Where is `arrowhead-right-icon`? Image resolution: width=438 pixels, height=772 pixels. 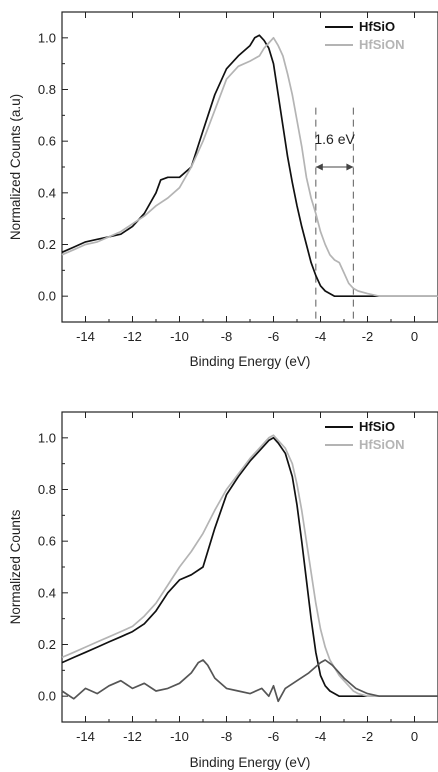
arrowhead-right-icon is located at coordinates (350, 167).